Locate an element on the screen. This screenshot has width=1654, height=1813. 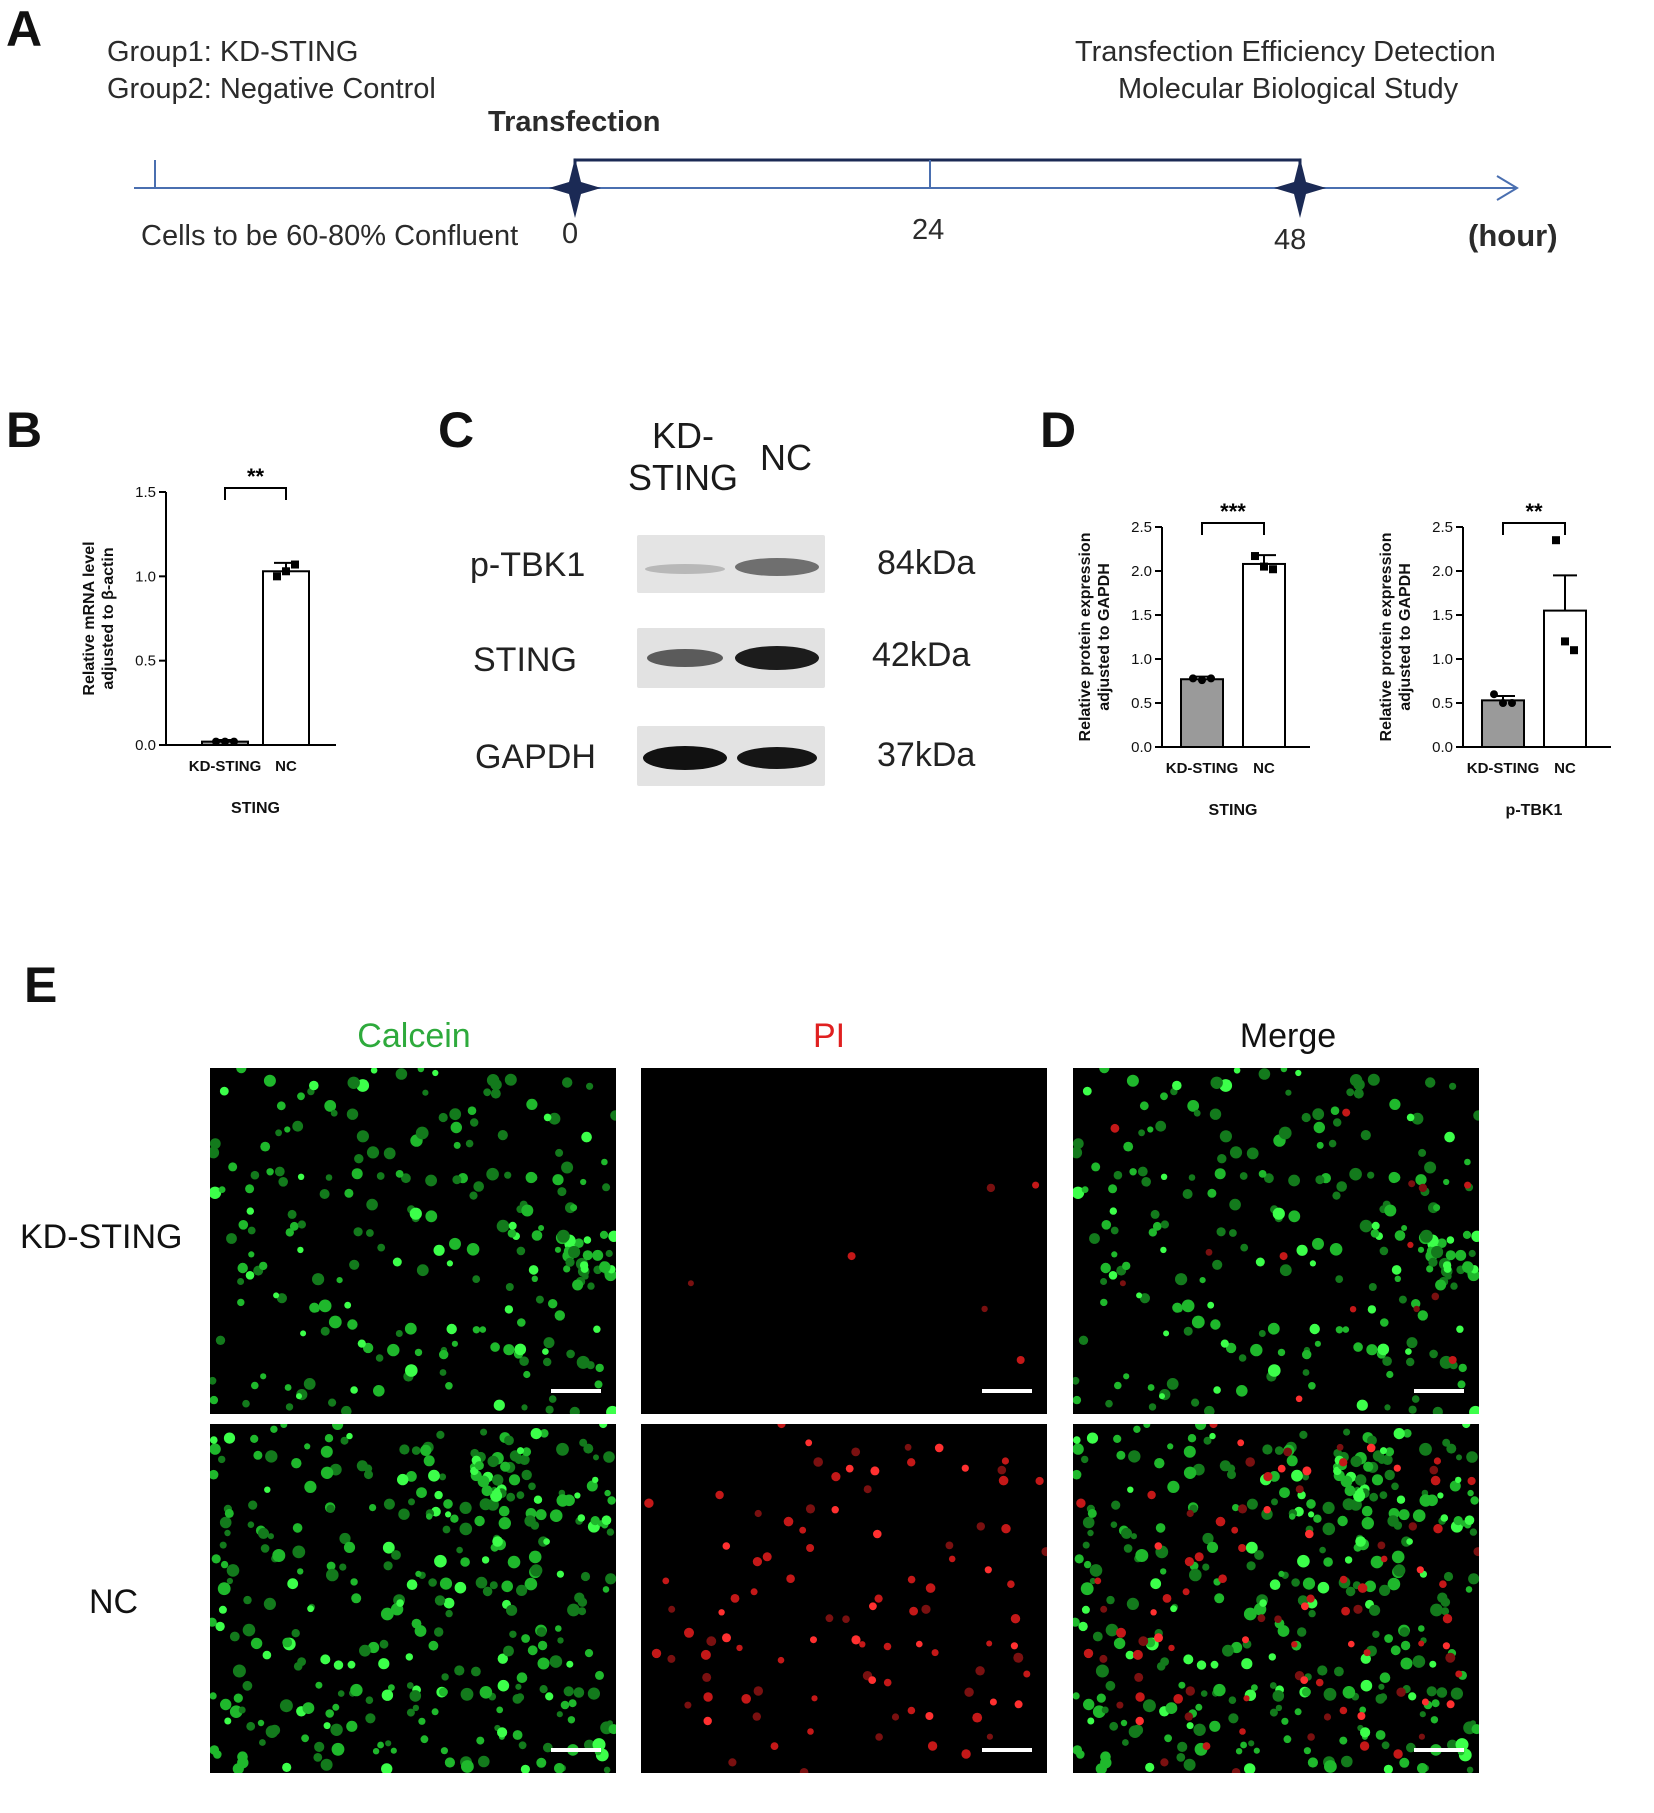
timeline-arrowhead is located at coordinates (1507, 188).